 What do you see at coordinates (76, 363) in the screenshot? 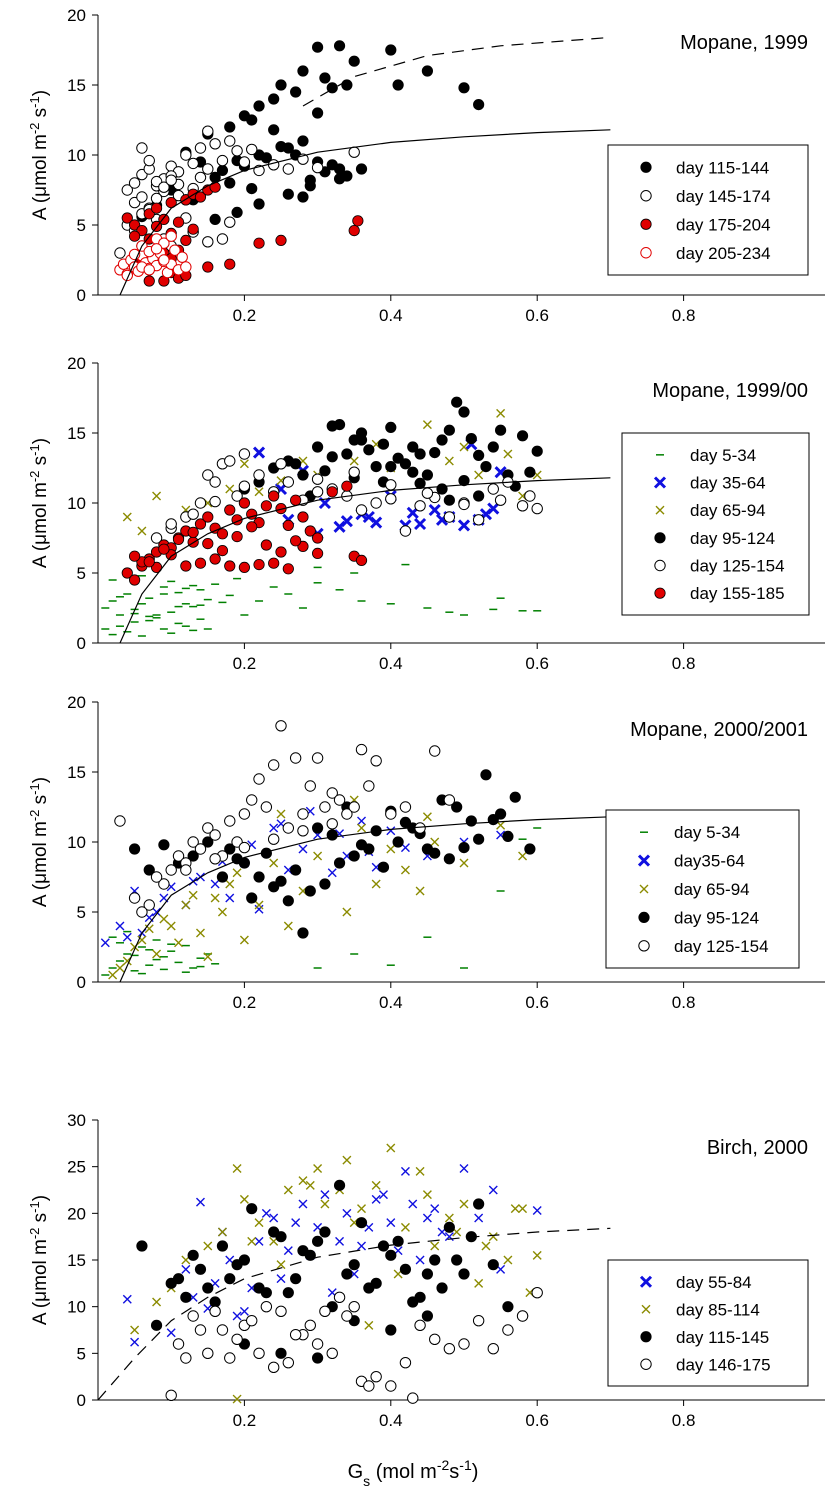
I see `y-tick-label: 20` at bounding box center [76, 363].